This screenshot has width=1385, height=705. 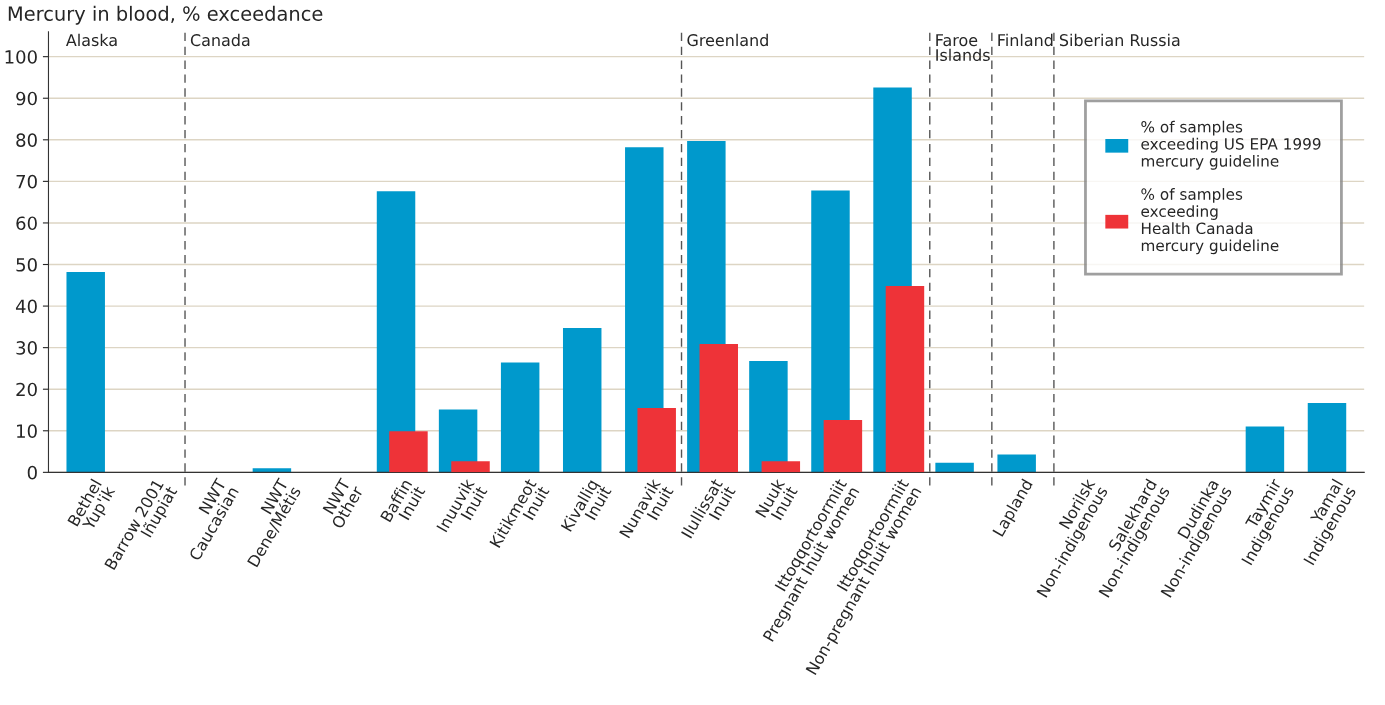 I want to click on y-tick-label: 70, so click(x=26, y=181).